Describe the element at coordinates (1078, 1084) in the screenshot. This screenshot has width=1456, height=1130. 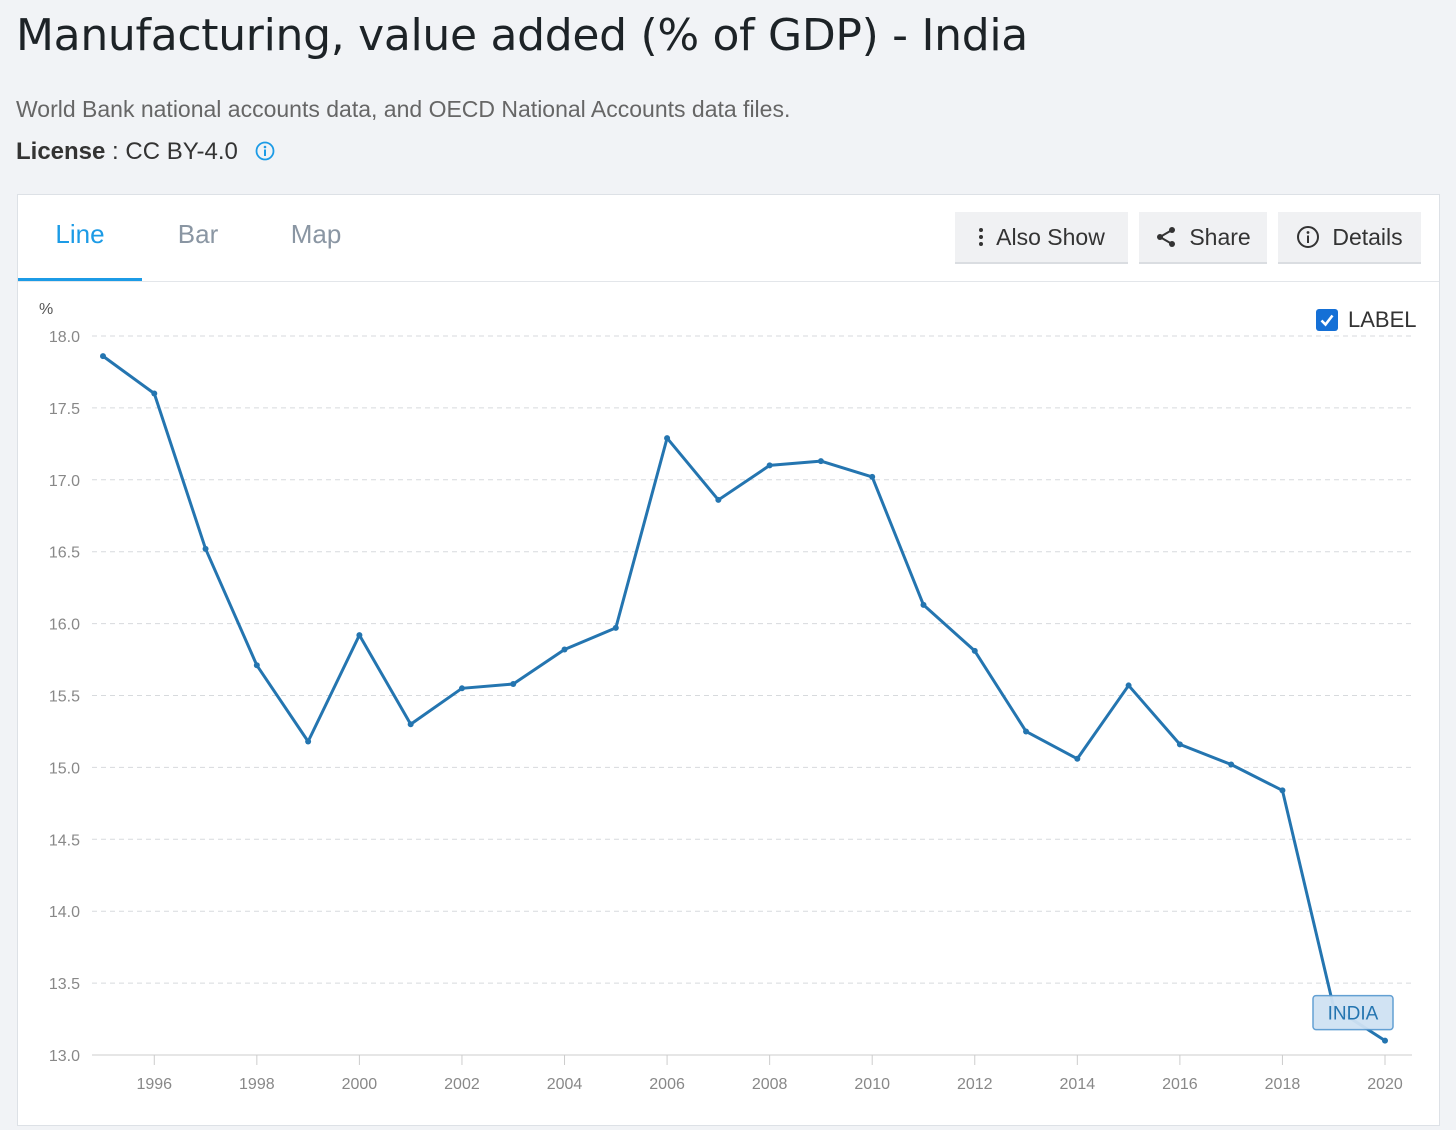
I see `x-tick-label: 2014` at that location.